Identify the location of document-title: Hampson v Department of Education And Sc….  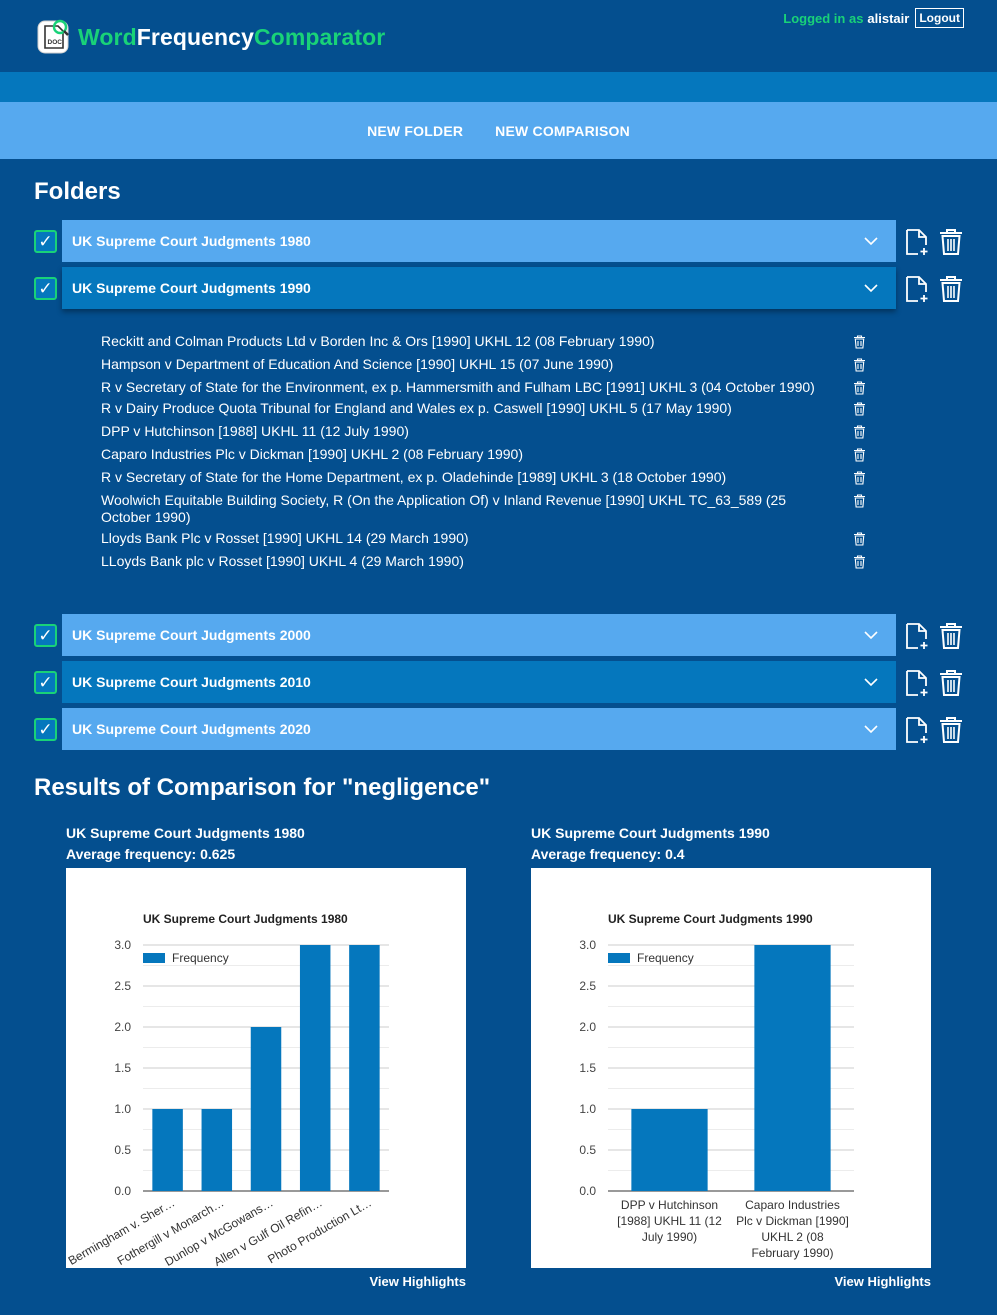
(357, 364).